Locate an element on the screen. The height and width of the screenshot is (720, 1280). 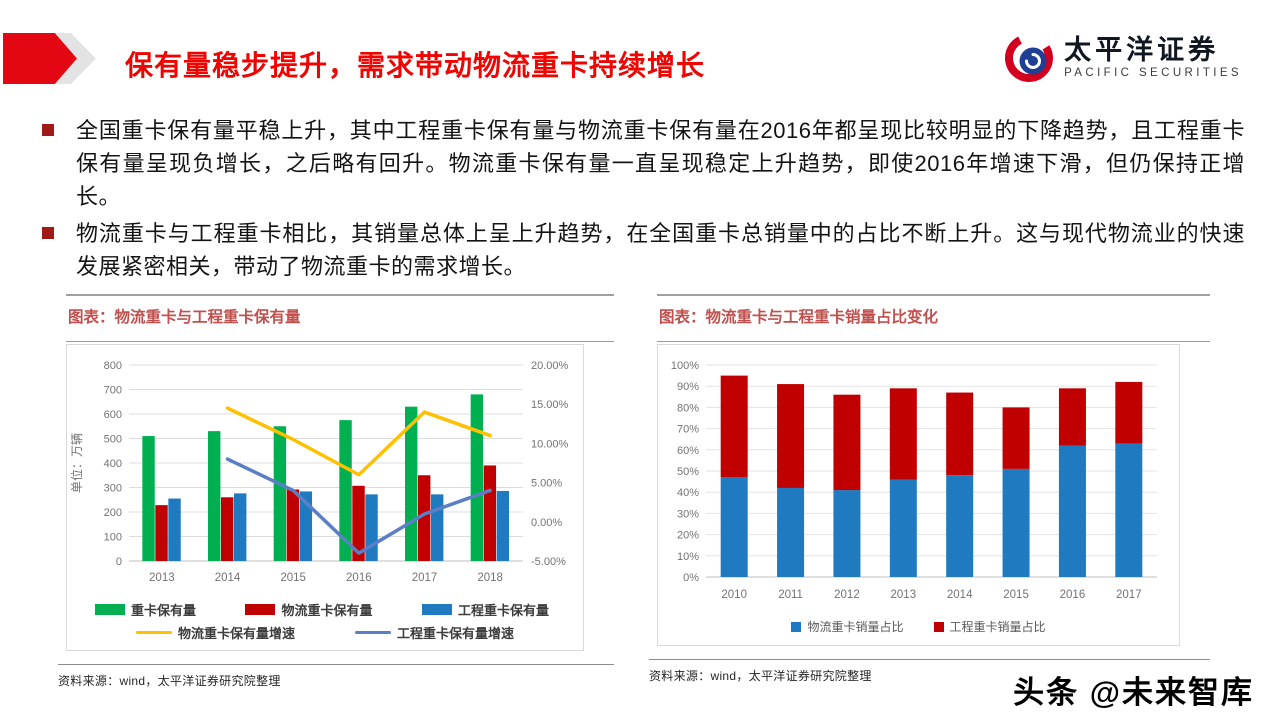
svg-text: 800 is located at coordinates (113, 366).